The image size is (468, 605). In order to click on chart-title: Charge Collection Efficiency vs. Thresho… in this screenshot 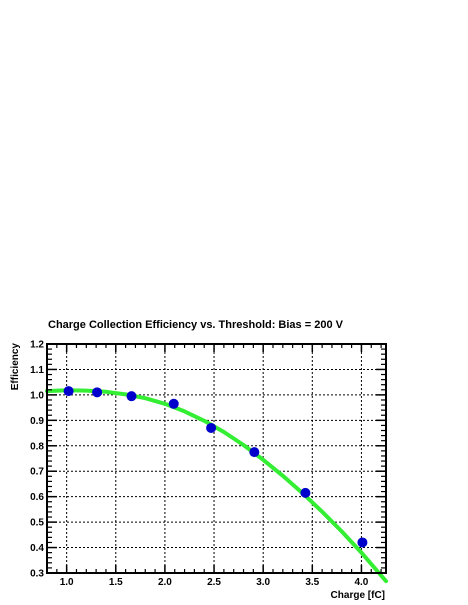, I will do `click(196, 325)`.